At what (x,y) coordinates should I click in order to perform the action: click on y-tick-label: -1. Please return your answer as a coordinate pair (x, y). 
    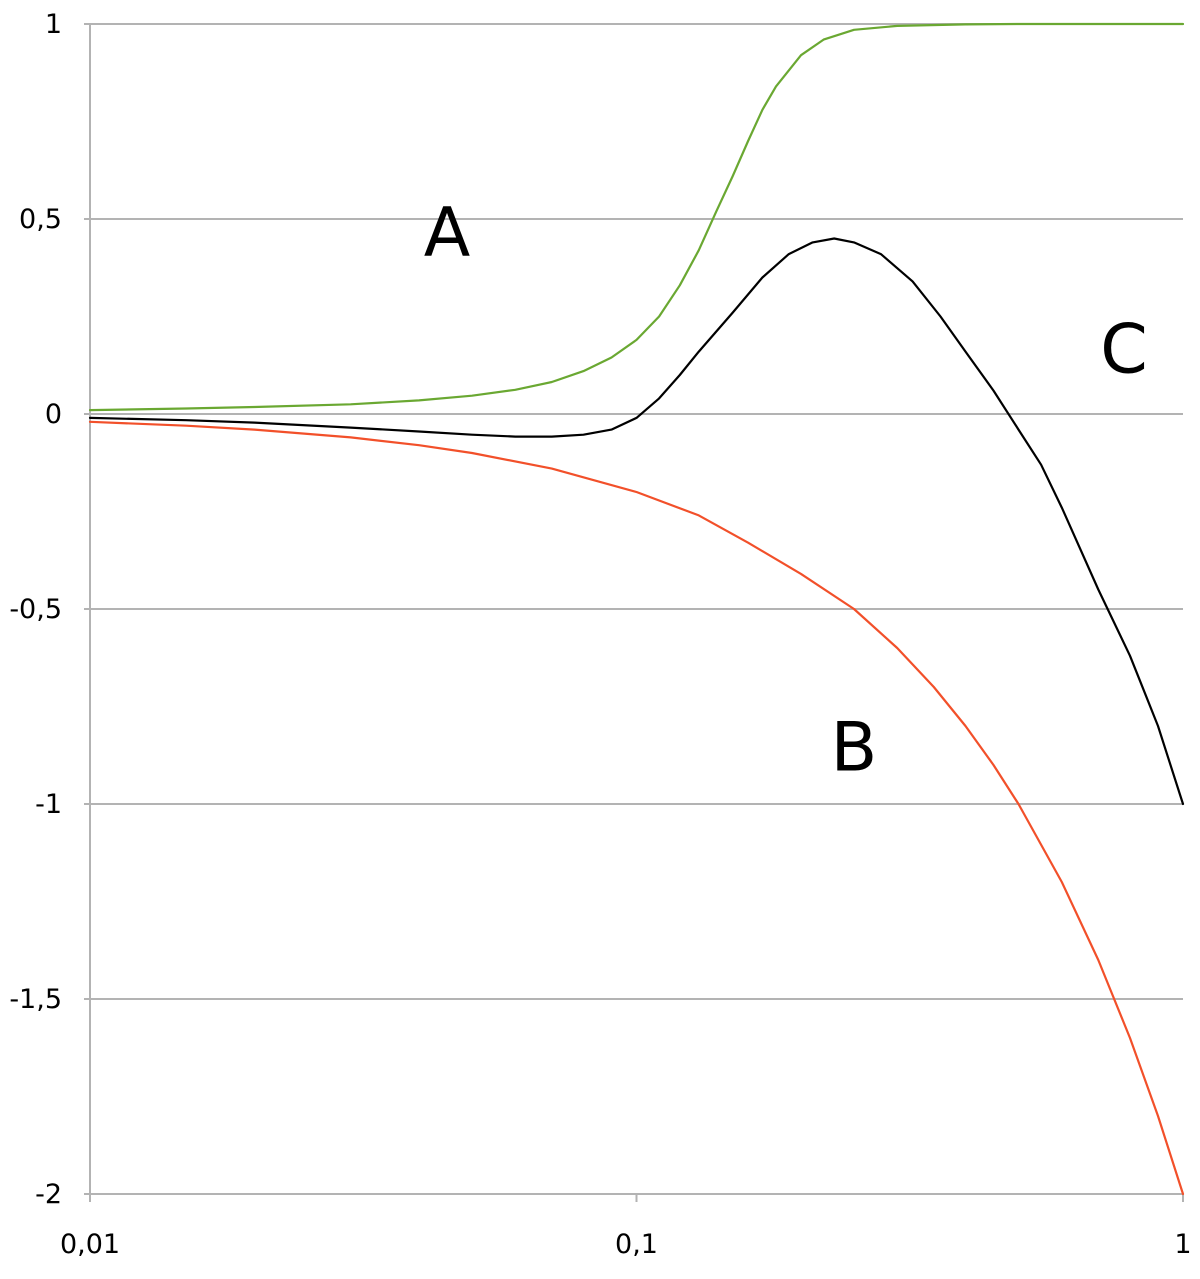
    Looking at the image, I should click on (48, 804).